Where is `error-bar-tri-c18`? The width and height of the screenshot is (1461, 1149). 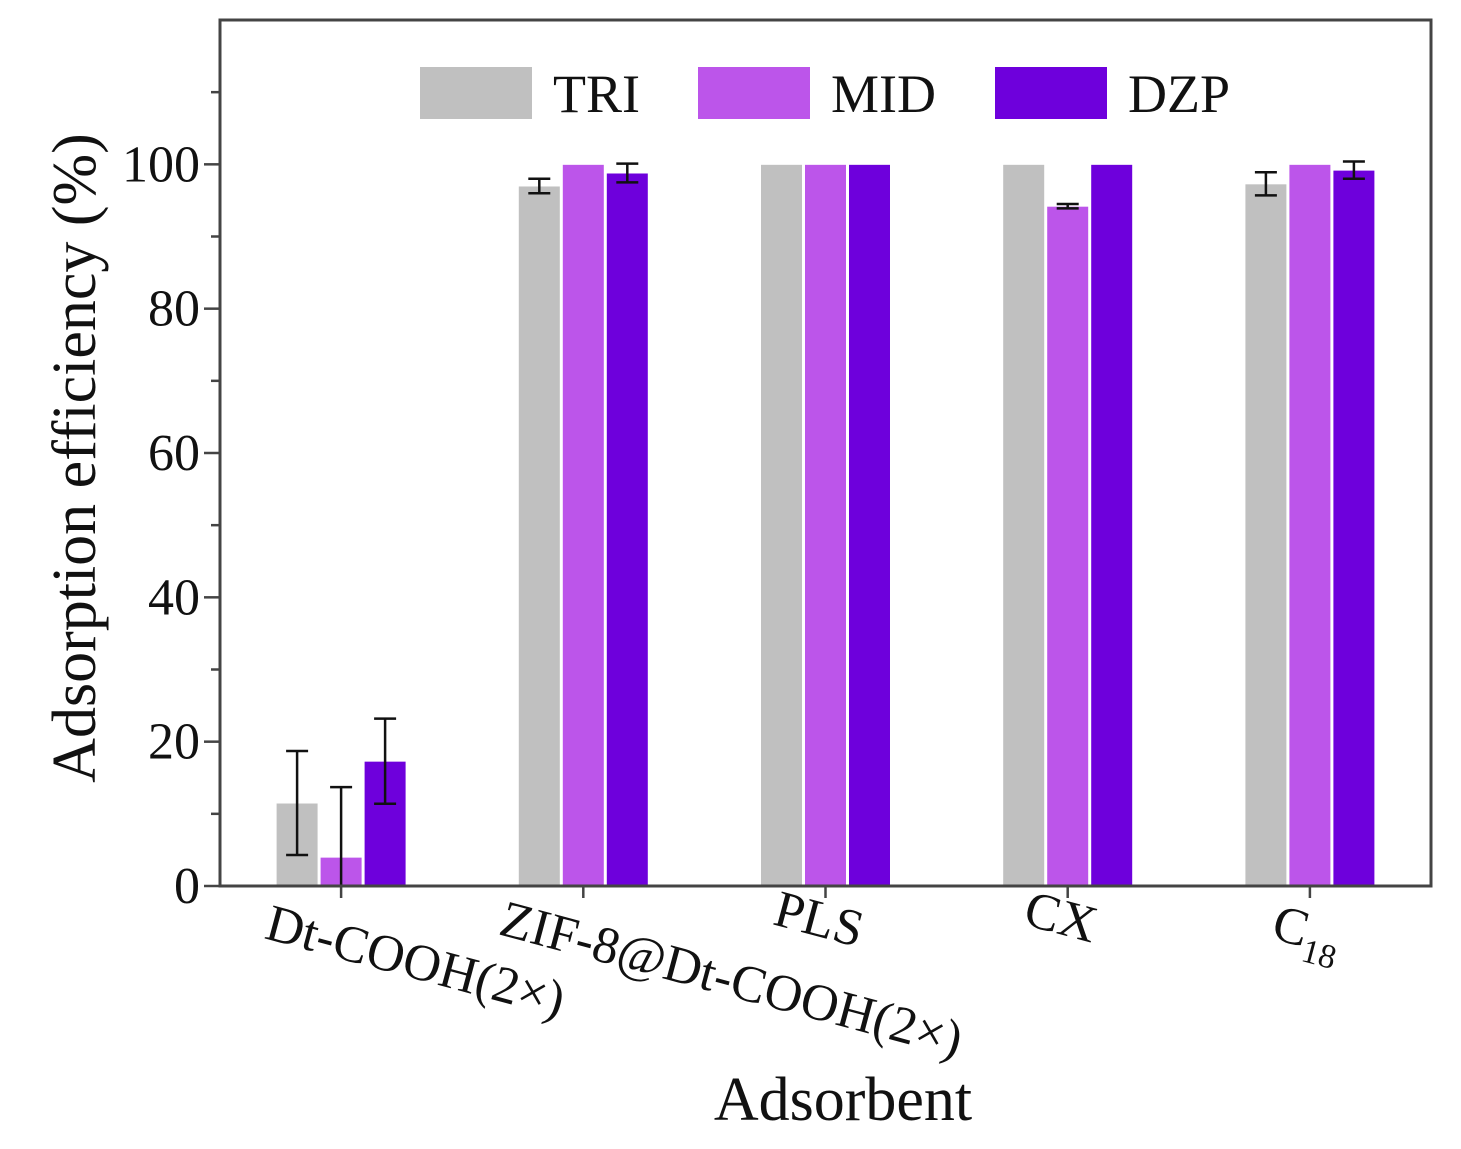
error-bar-tri-c18 is located at coordinates (1265, 184).